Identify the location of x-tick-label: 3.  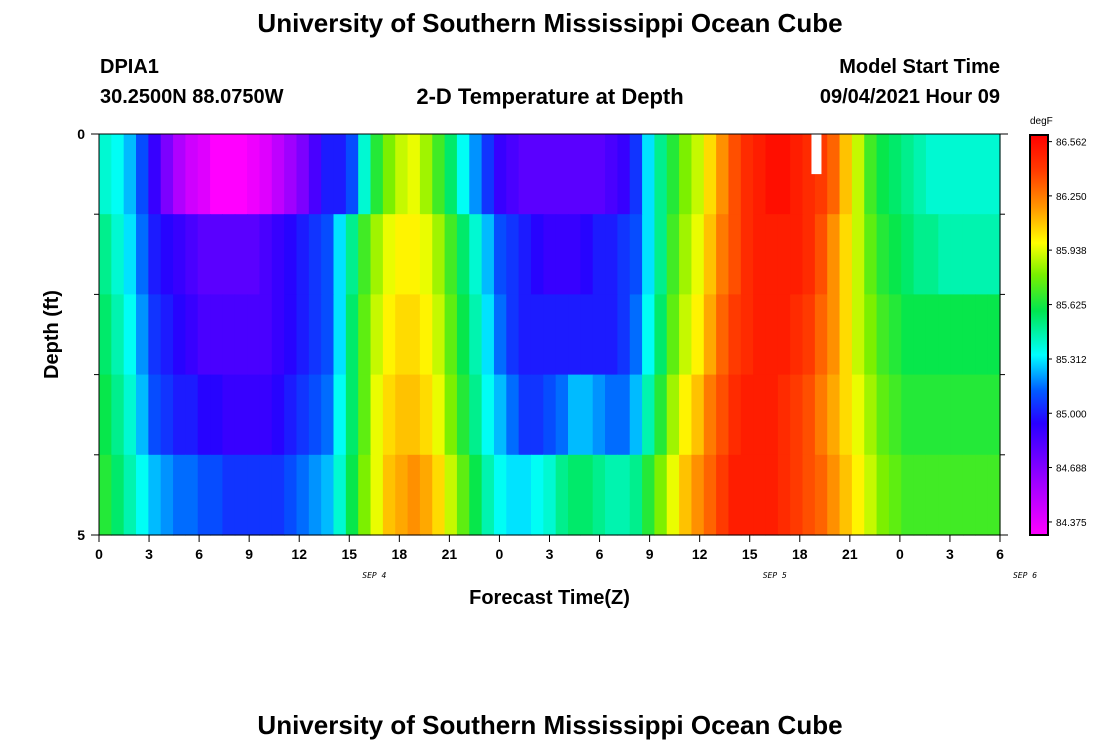
(550, 554).